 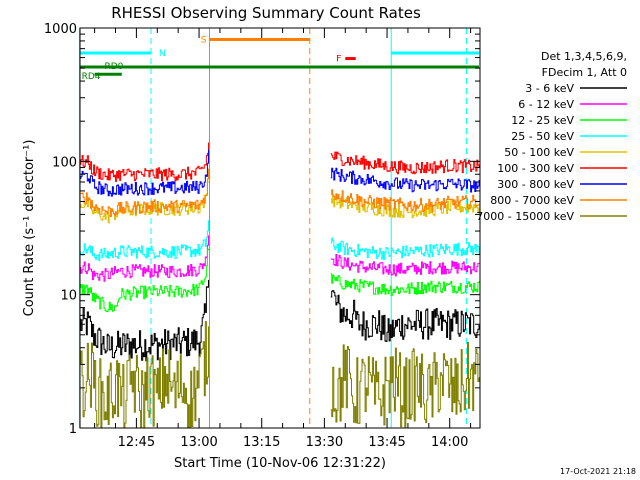 What do you see at coordinates (584, 56) in the screenshot?
I see `legend-header-line-1: Det 1,3,4,5,6,9,` at bounding box center [584, 56].